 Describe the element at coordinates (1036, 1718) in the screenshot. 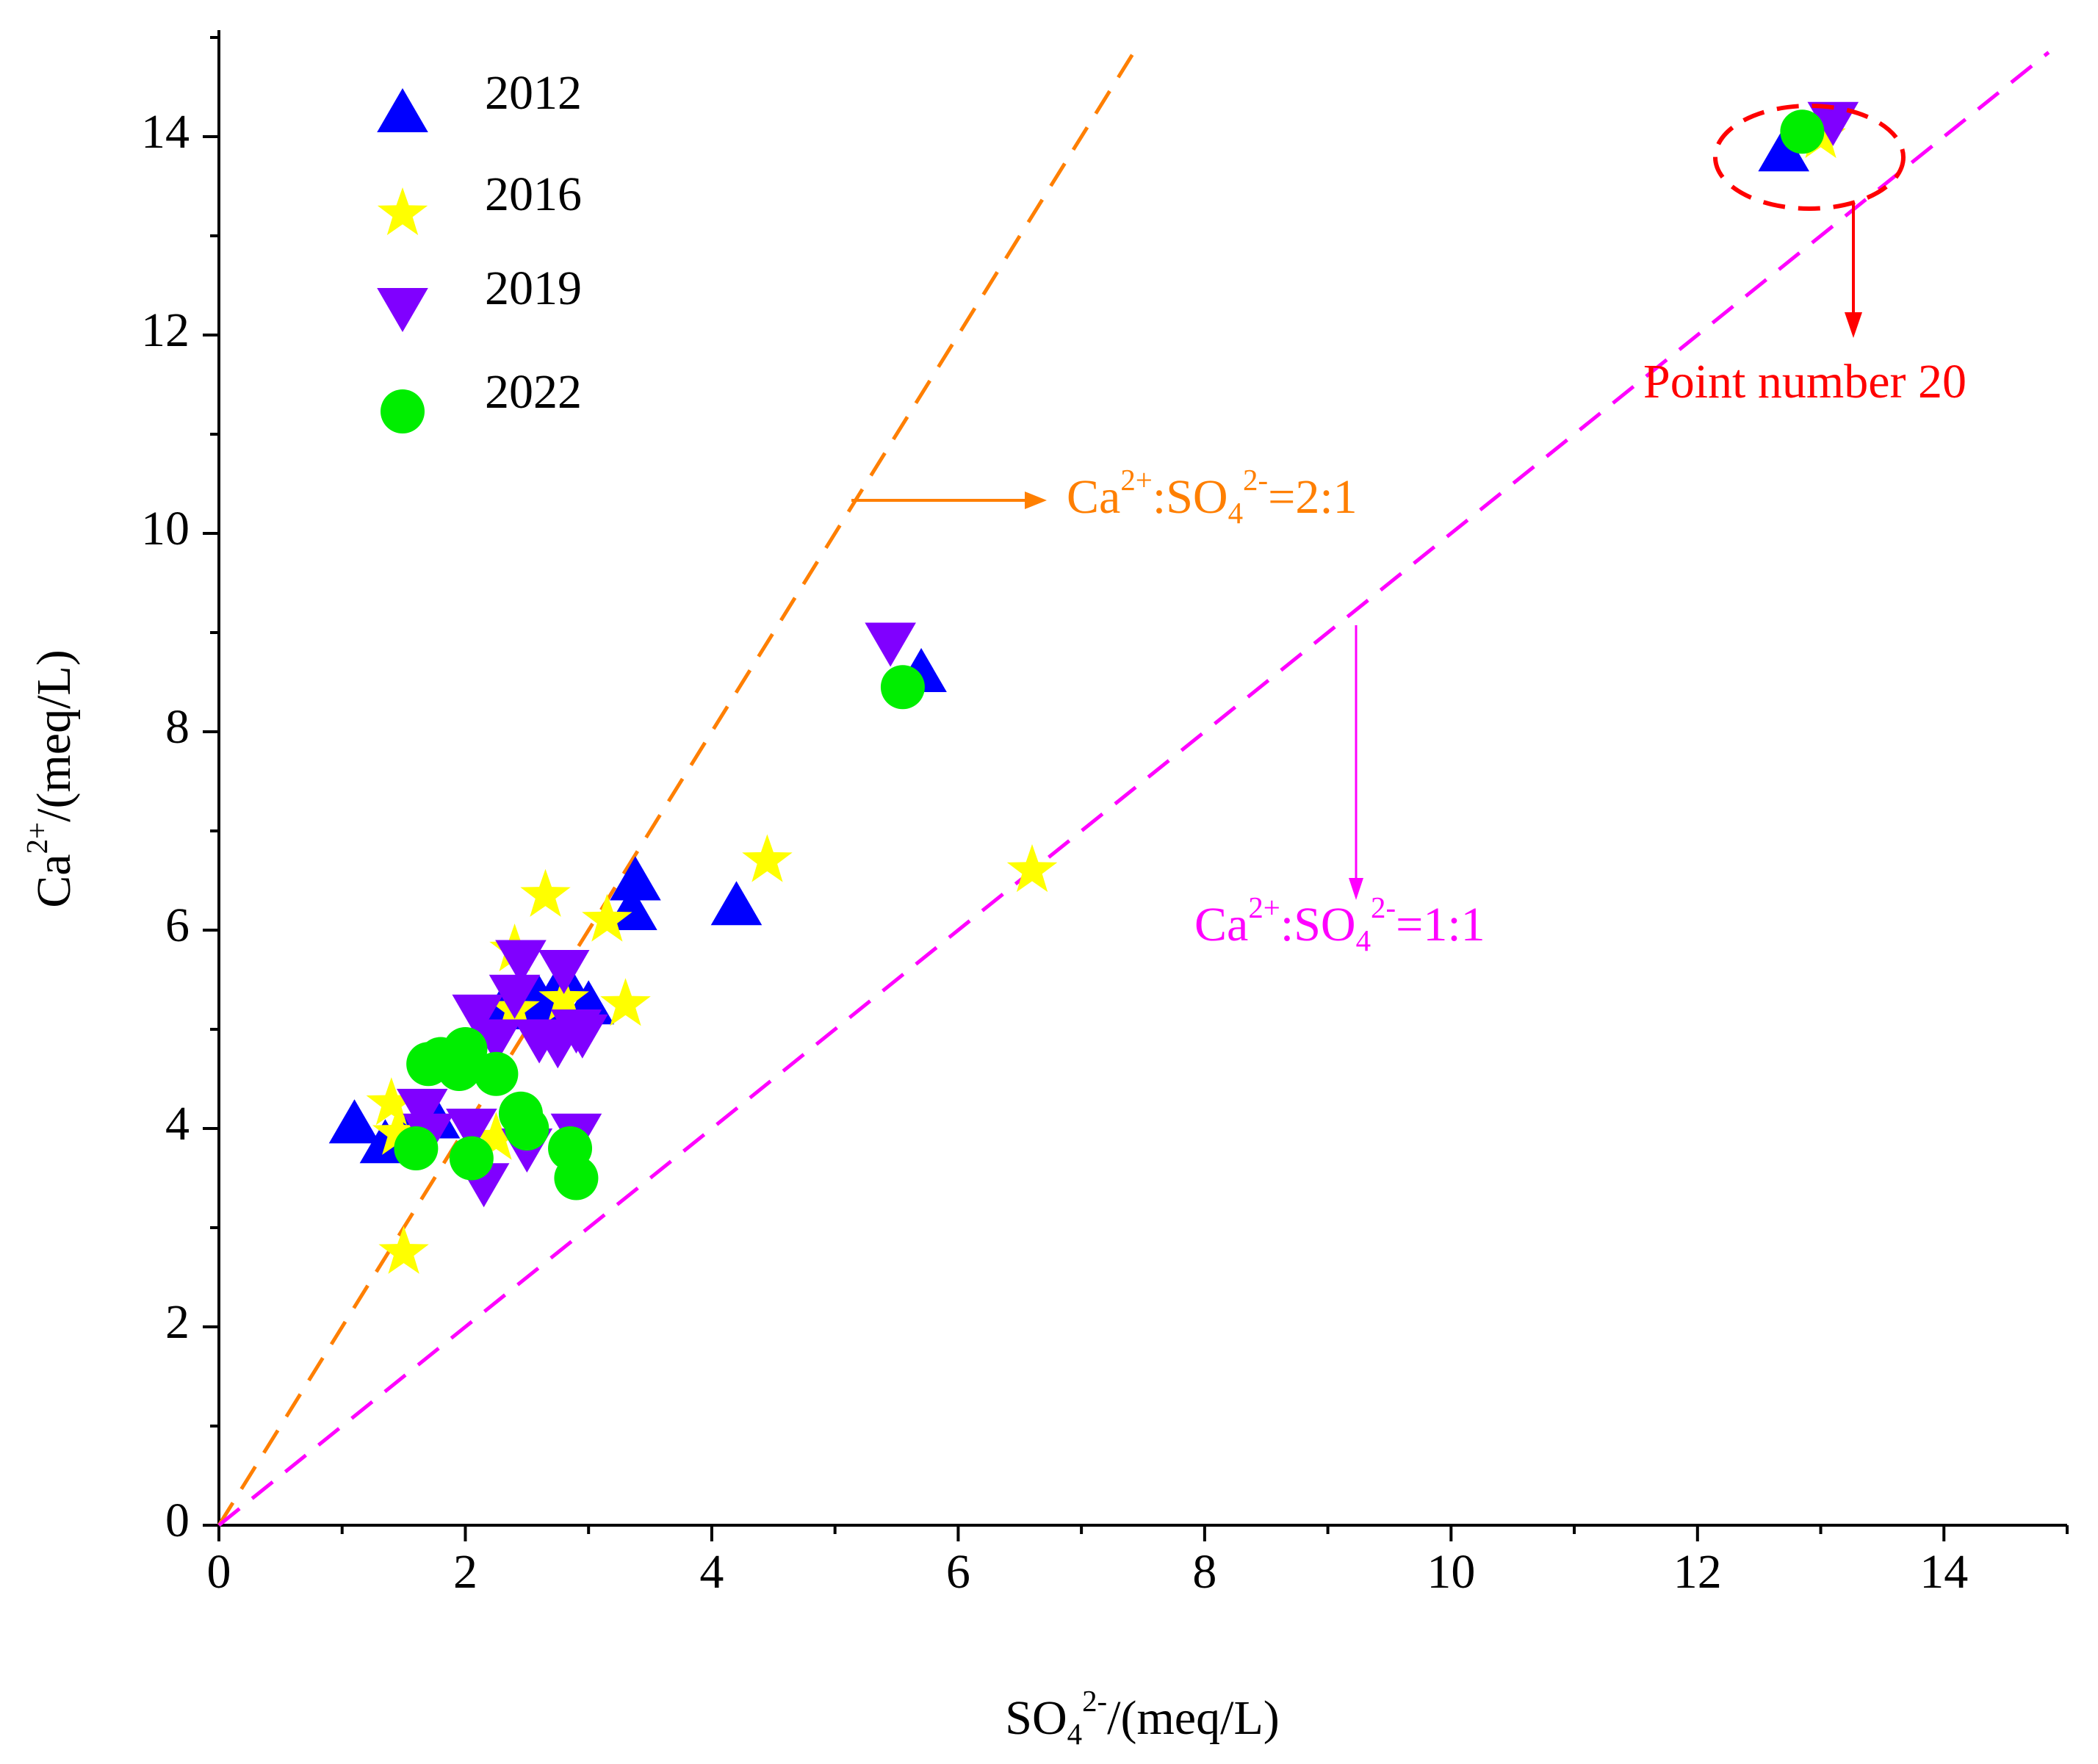

I see `x-axis-label-part: SO` at that location.